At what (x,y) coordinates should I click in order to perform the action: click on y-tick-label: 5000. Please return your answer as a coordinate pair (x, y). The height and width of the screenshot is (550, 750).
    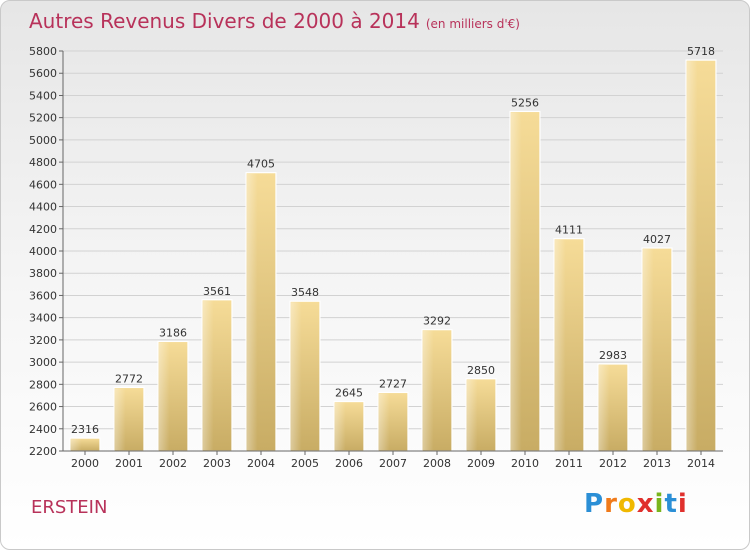
    Looking at the image, I should click on (43, 140).